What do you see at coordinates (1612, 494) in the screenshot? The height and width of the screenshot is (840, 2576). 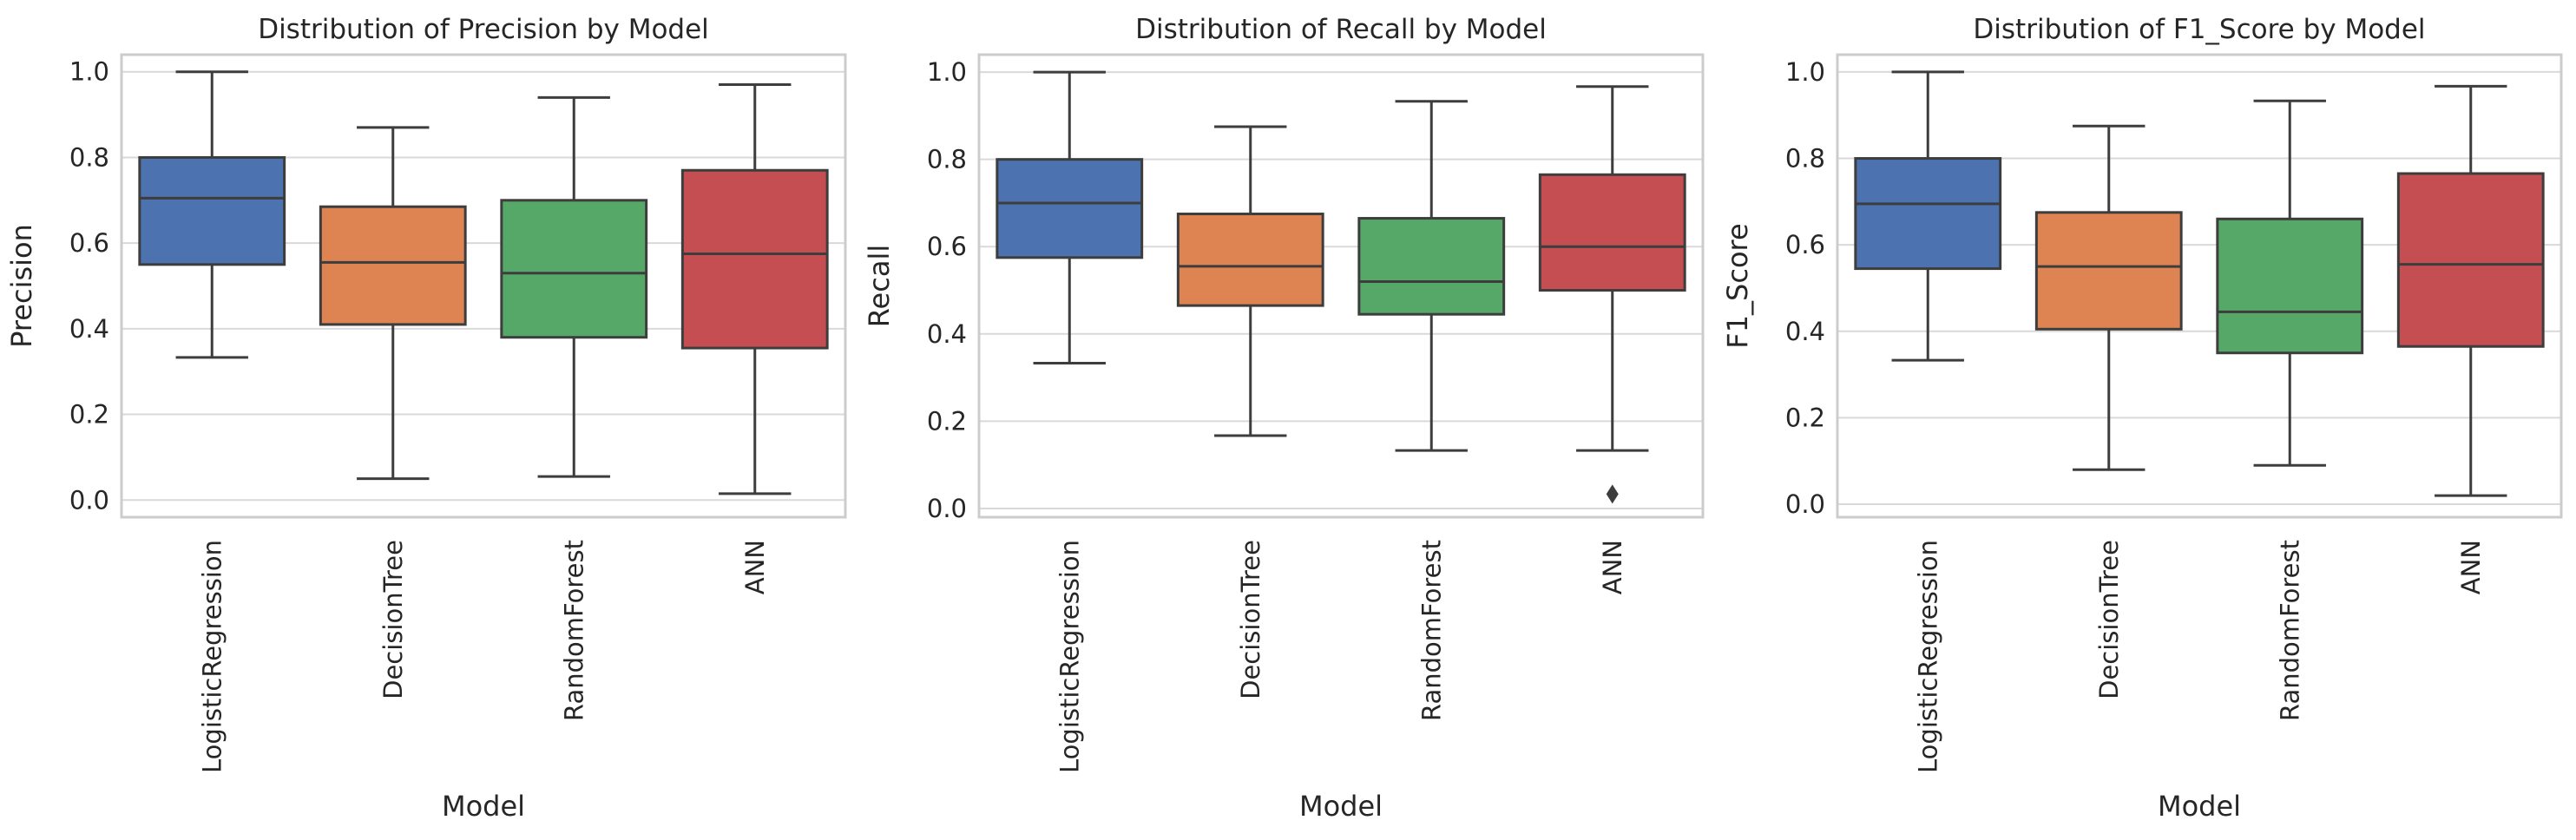 I see `outlier-marker` at bounding box center [1612, 494].